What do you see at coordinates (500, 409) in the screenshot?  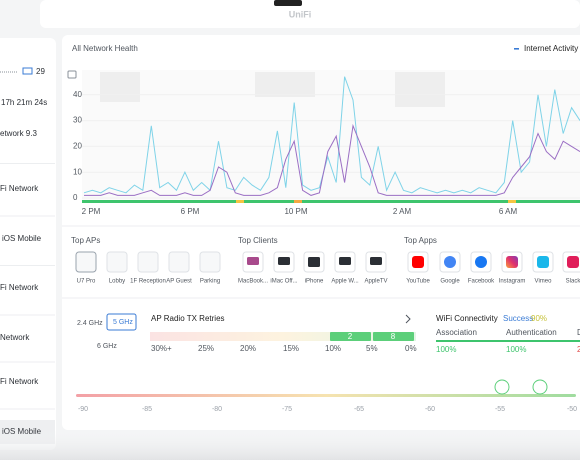 I see `signal-scale: -55` at bounding box center [500, 409].